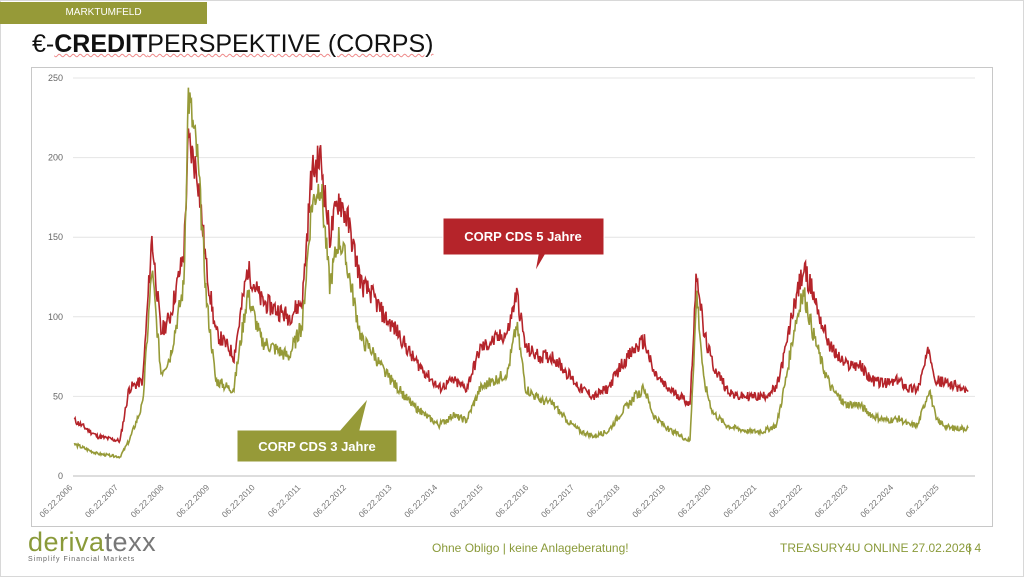 Image resolution: width=1024 pixels, height=577 pixels. What do you see at coordinates (55, 158) in the screenshot?
I see `y-tick-label: 200` at bounding box center [55, 158].